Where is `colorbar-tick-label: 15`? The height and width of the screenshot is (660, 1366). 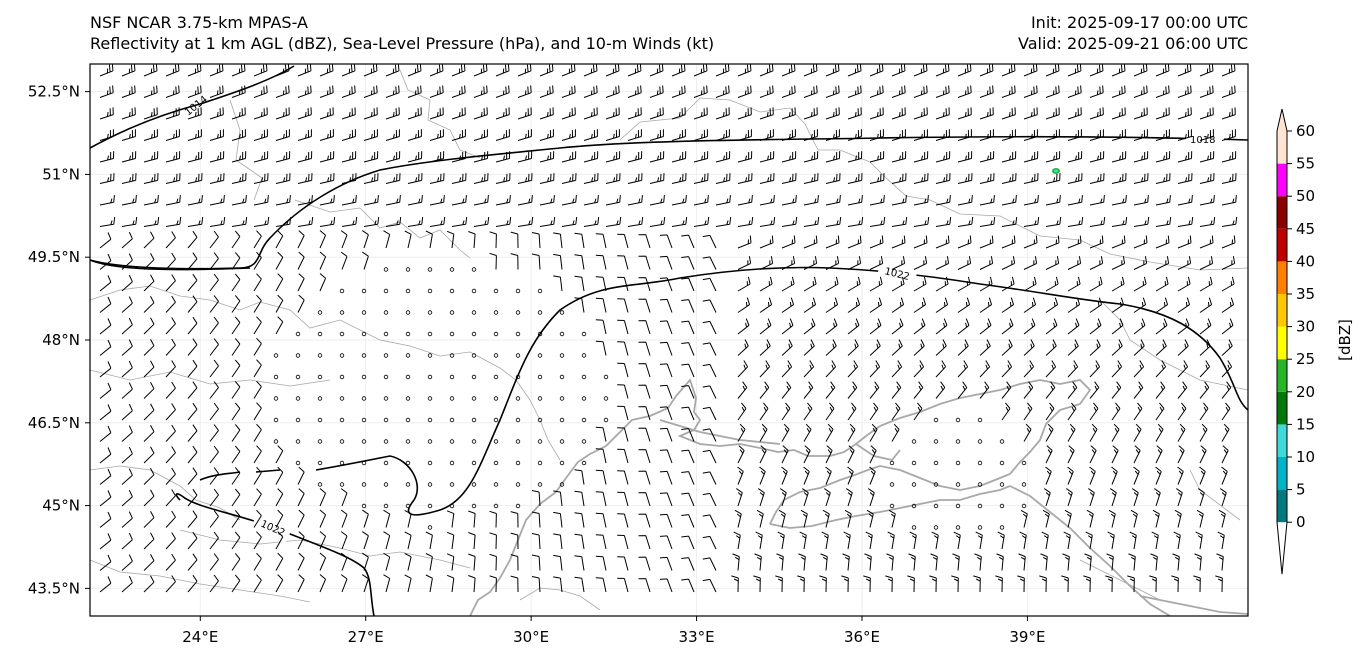 colorbar-tick-label: 15 is located at coordinates (1305, 424).